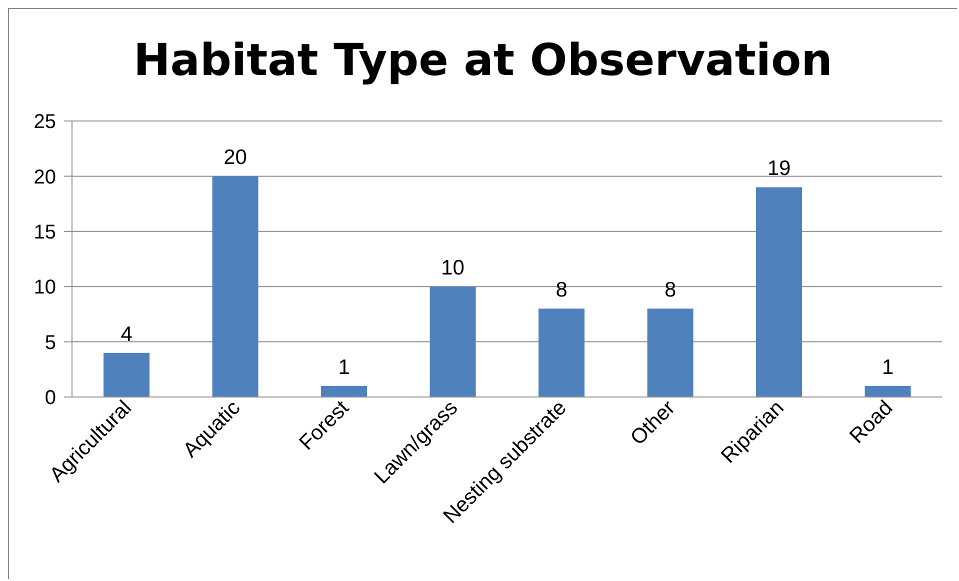  What do you see at coordinates (45, 177) in the screenshot?
I see `y-tick-label: 20` at bounding box center [45, 177].